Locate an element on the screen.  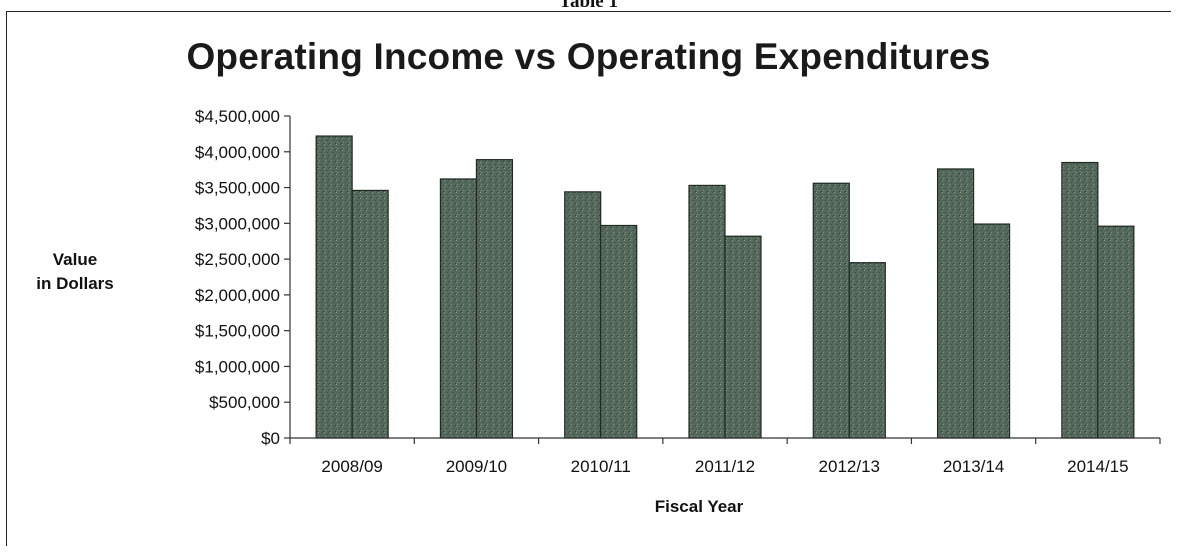
table-caption: Table 1 is located at coordinates (588, 6).